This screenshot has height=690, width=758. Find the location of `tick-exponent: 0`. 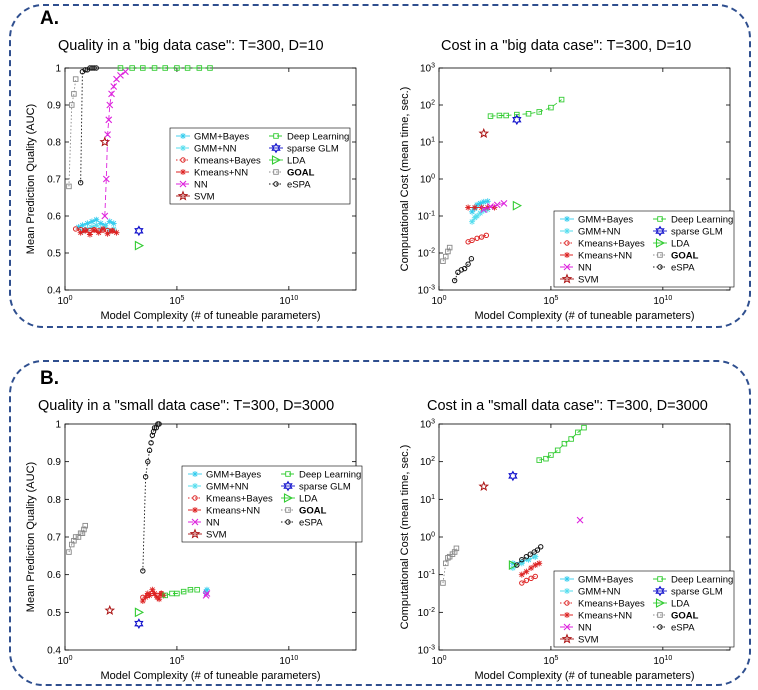

tick-exponent: 0 is located at coordinates (445, 658).